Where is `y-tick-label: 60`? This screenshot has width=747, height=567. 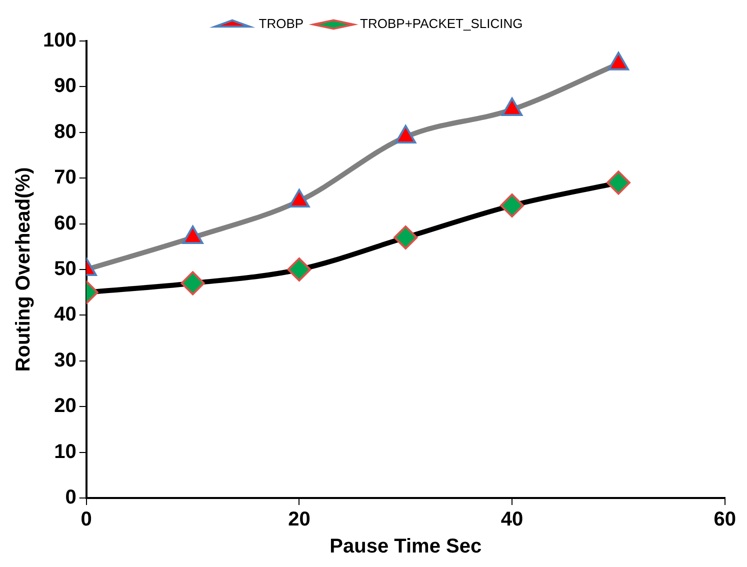 y-tick-label: 60 is located at coordinates (65, 223).